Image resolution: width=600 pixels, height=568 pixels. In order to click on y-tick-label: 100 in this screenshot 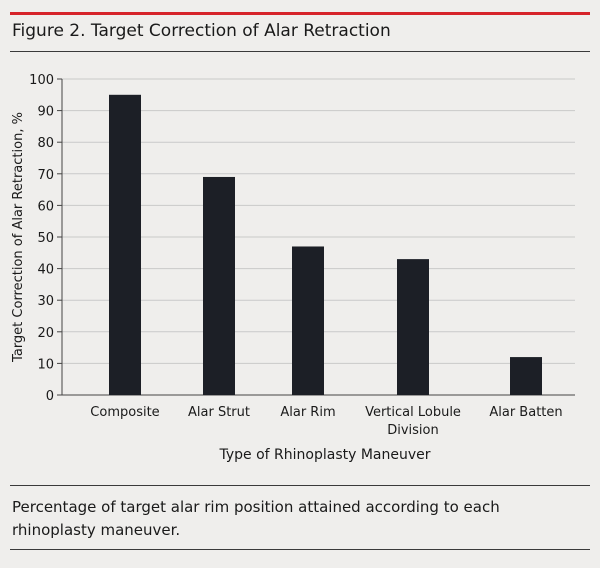, I will do `click(41, 80)`.